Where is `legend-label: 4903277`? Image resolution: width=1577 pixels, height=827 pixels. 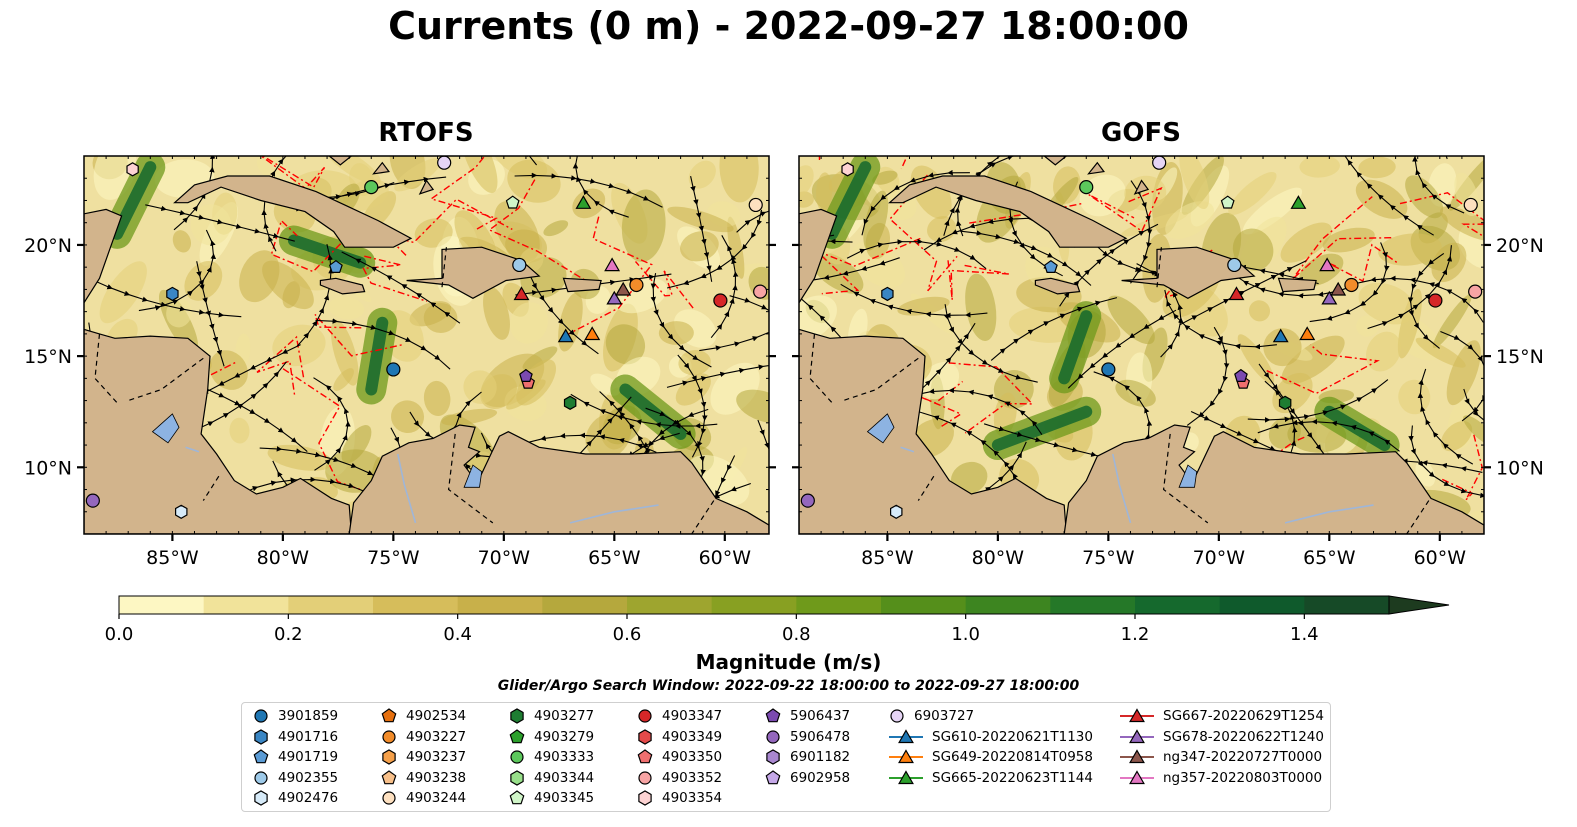
legend-label: 4903277 is located at coordinates (564, 716).